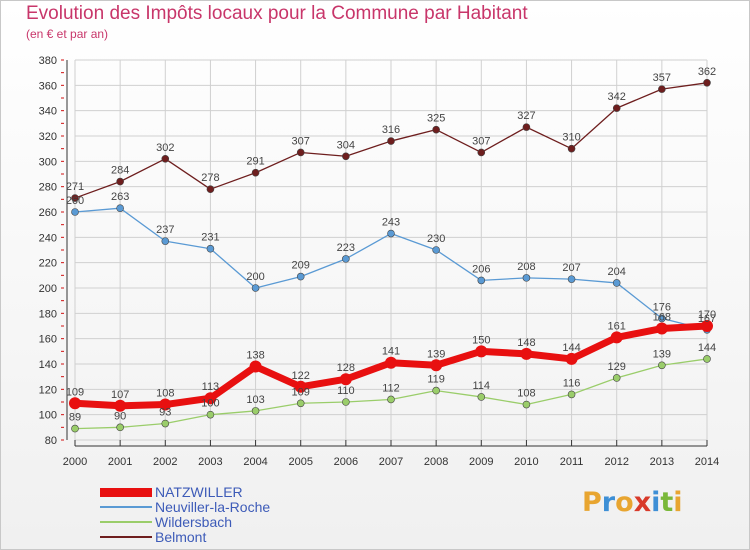  Describe the element at coordinates (662, 462) in the screenshot. I see `x-tick-label: 2013` at that location.